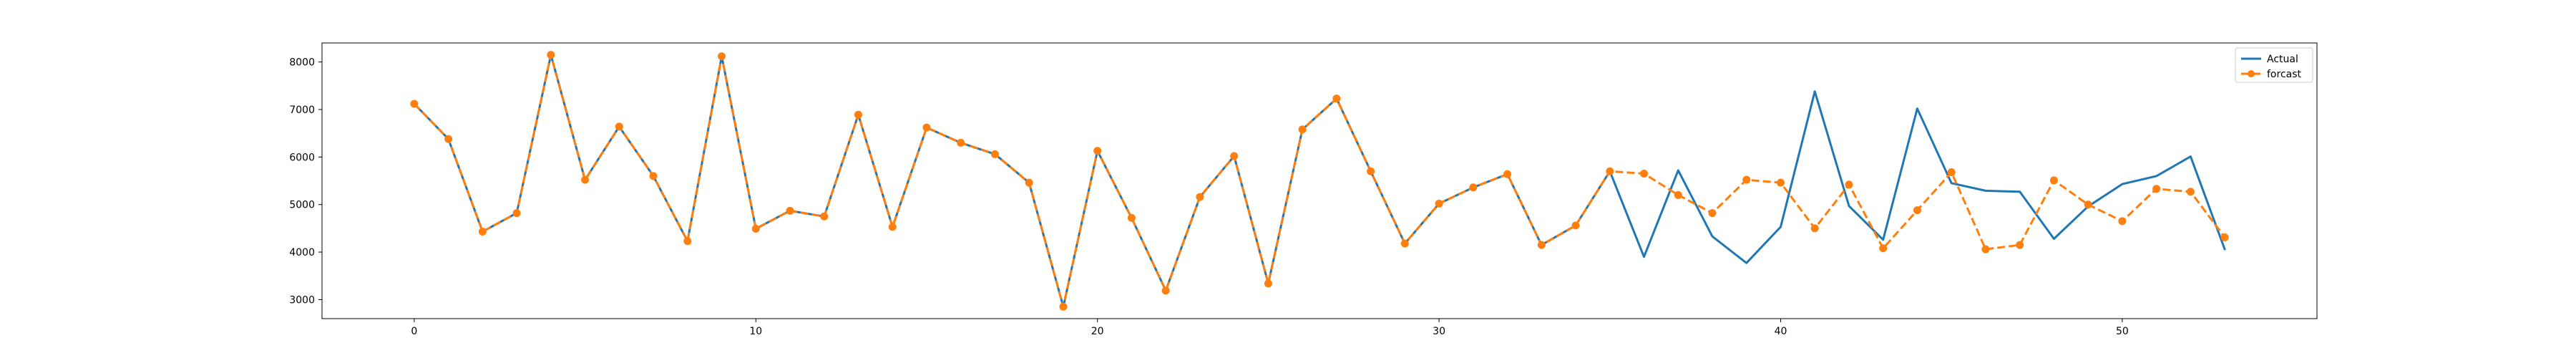 This screenshot has width=2576, height=358. What do you see at coordinates (2282, 59) in the screenshot?
I see `legend-label: Actual` at bounding box center [2282, 59].